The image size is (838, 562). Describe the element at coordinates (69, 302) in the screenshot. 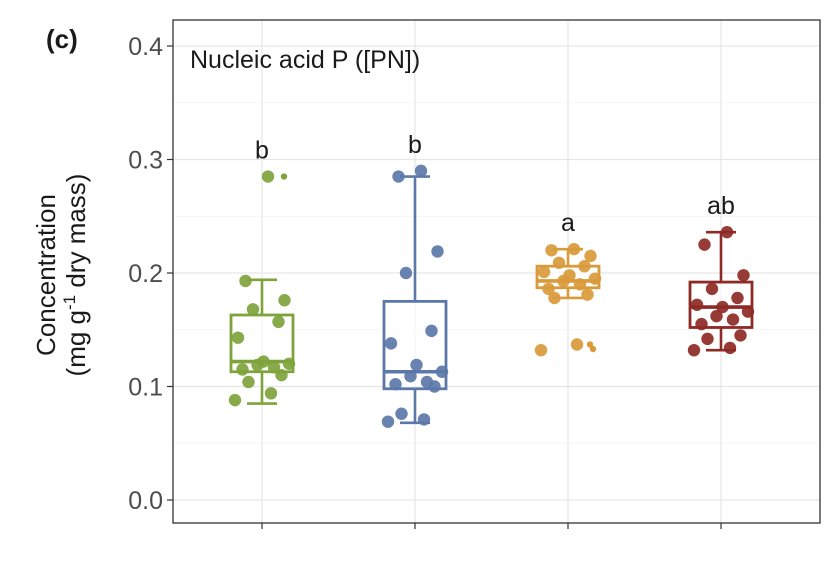

I see `y-axis-unit-exponent: -1` at that location.